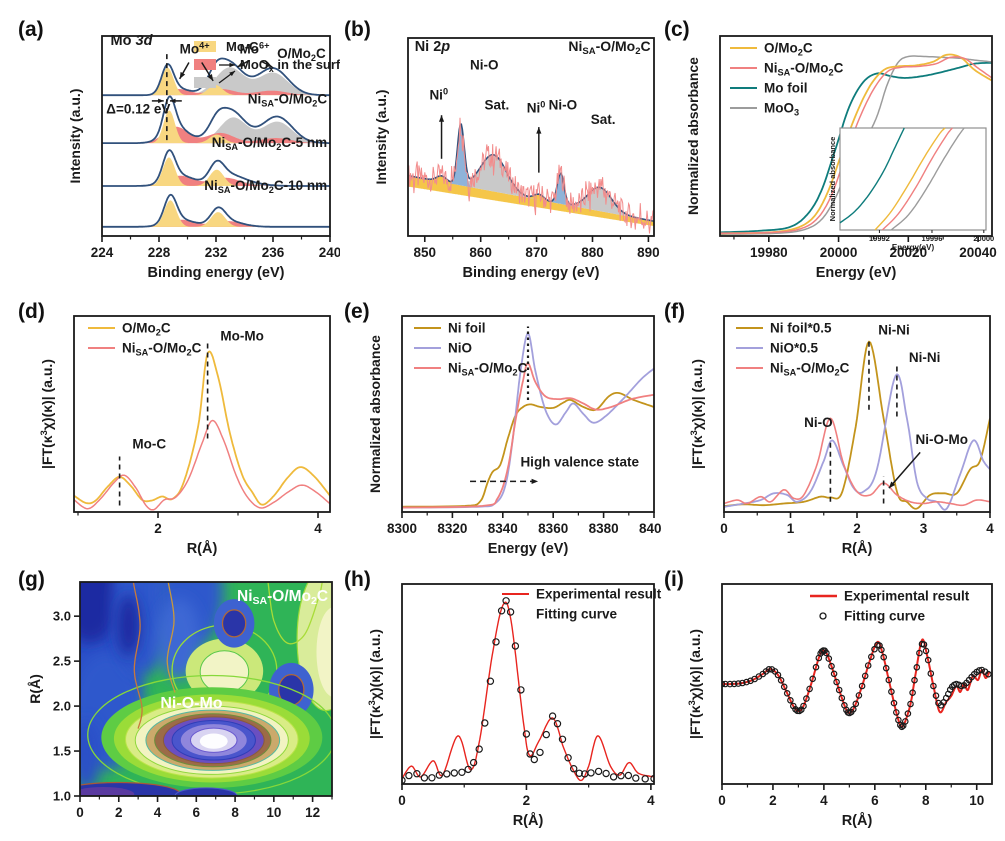 Image resolution: width=1005 pixels, height=841 pixels. What do you see at coordinates (62, 796) in the screenshot?
I see `svg-text: 1.0` at bounding box center [62, 796].